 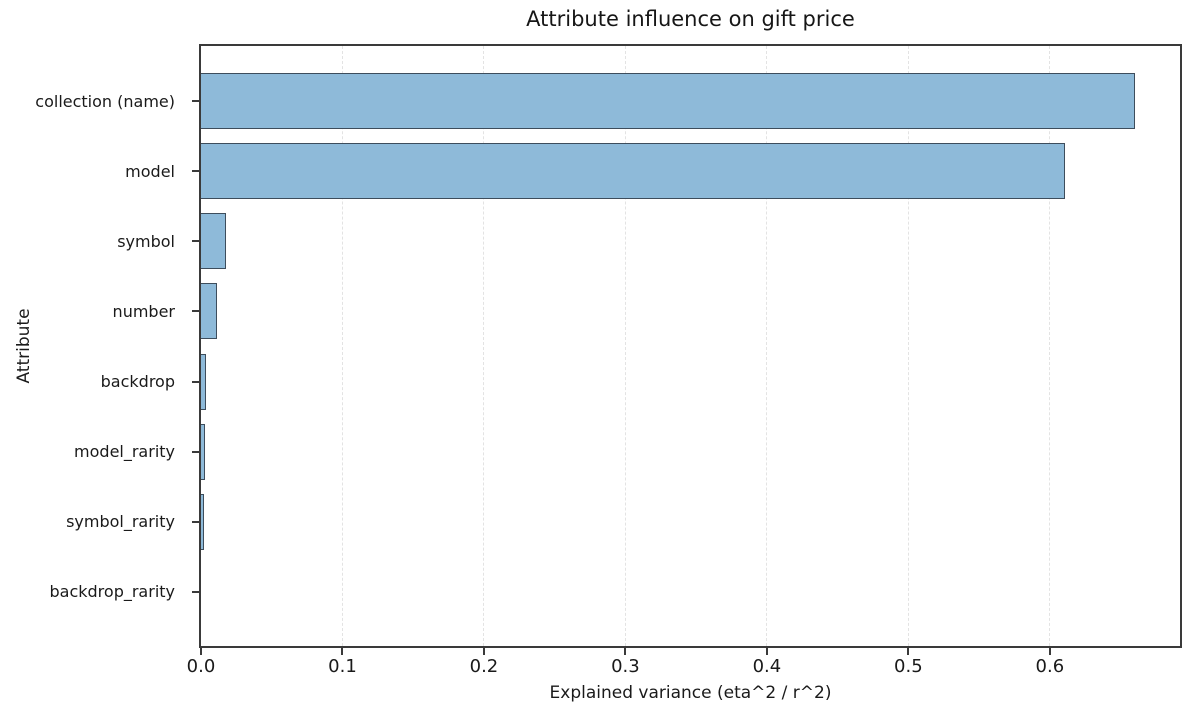 I want to click on x-tick-label: 0.0, so click(x=201, y=666).